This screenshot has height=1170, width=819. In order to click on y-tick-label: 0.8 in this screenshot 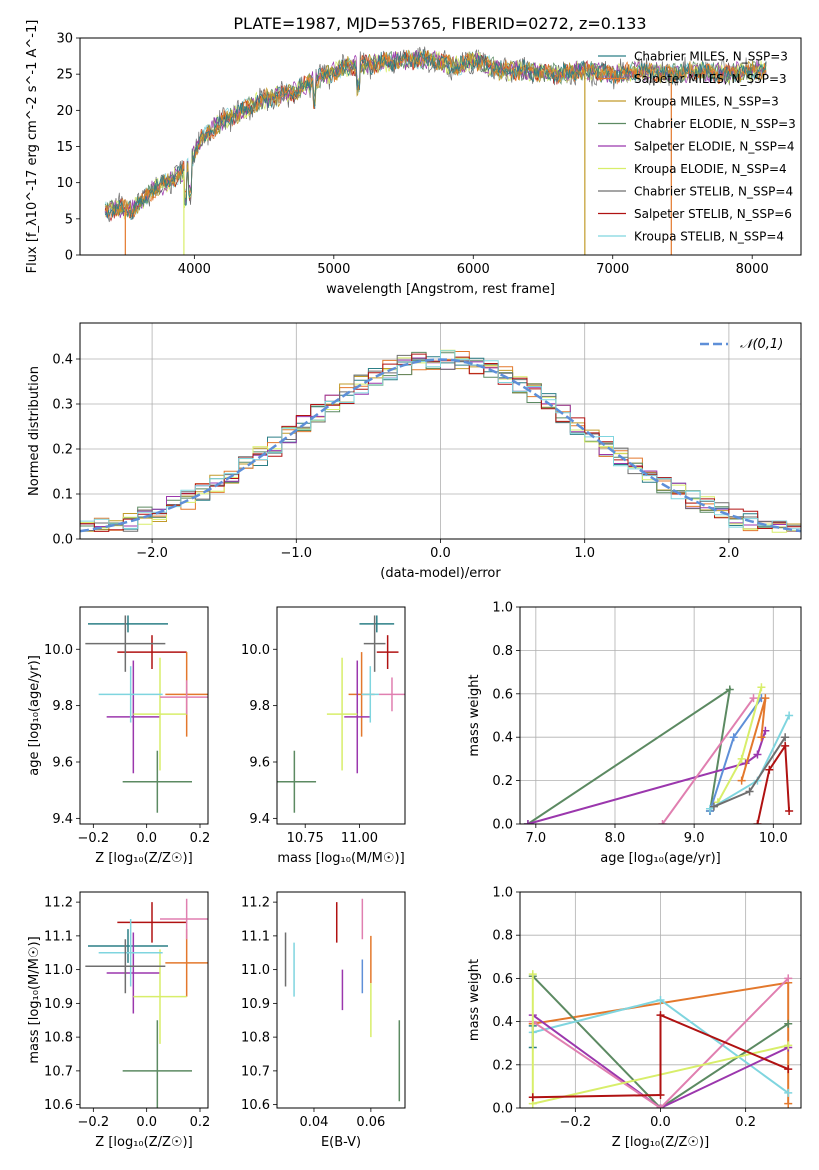, I will do `click(502, 651)`.